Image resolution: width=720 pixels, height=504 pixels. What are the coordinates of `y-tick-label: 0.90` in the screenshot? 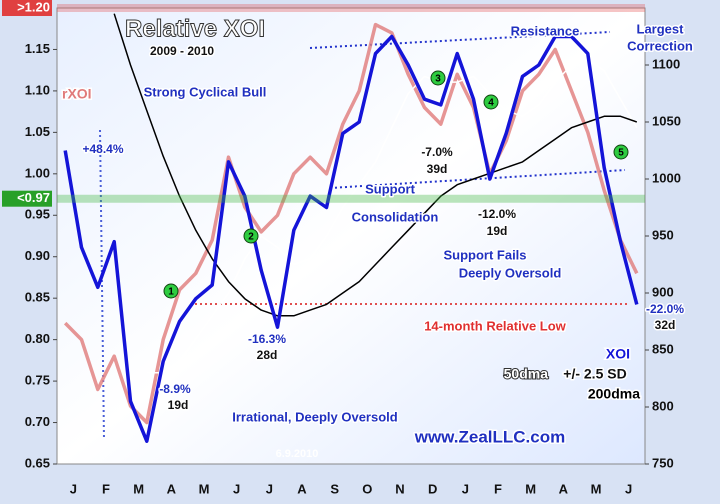 It's located at (37, 255).